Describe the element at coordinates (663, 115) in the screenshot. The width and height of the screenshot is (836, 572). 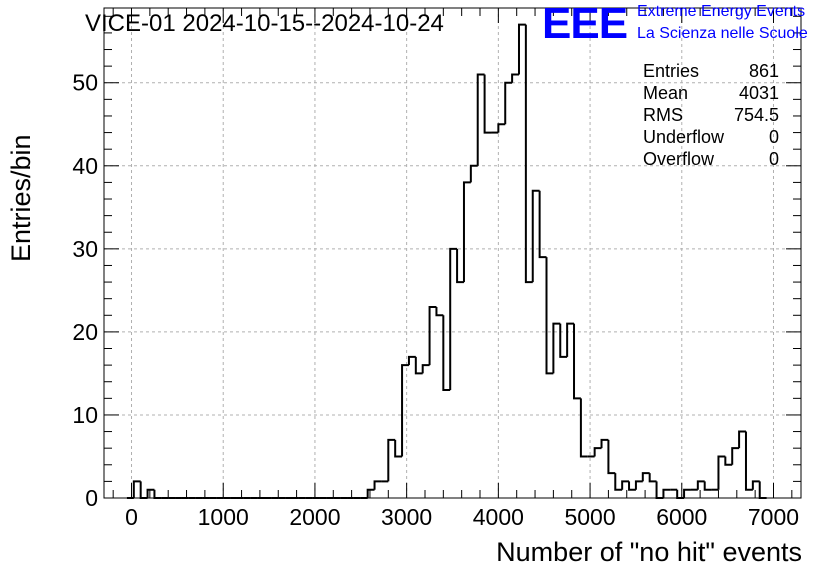
I see `stats-key: RMS` at that location.